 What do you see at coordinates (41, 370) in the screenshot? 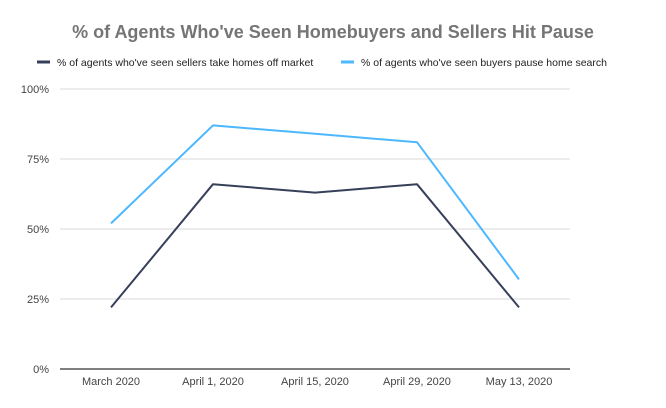
I see `y-tick-label: 0%` at bounding box center [41, 370].